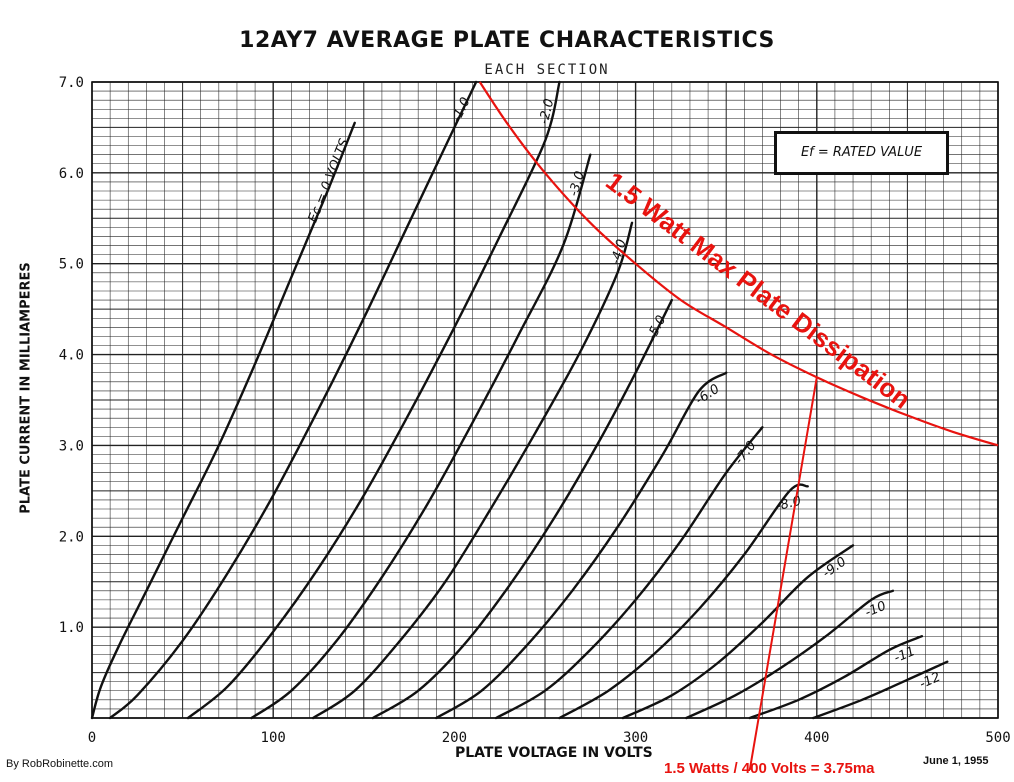  Describe the element at coordinates (461, 109) in the screenshot. I see `curve-label: -1.0` at that location.